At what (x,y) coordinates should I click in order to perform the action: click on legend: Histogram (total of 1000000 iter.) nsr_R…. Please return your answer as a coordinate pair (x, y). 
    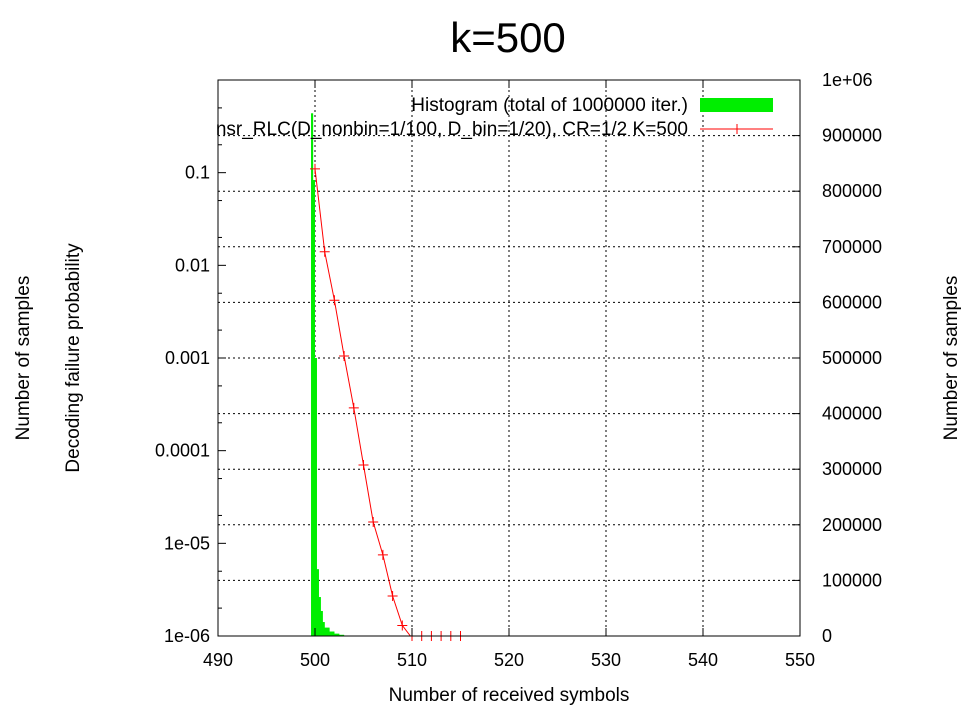
    Looking at the image, I should click on (494, 117).